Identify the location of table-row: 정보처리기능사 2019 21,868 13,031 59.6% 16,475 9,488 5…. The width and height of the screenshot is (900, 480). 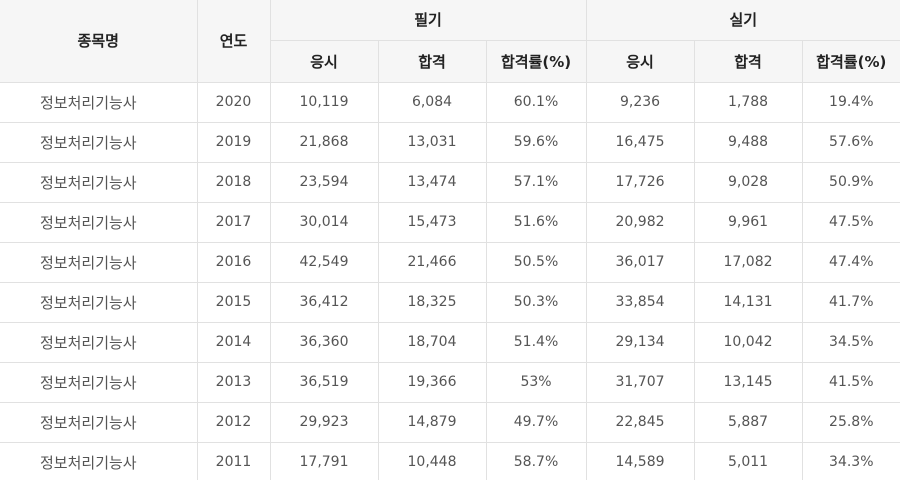
(450, 142).